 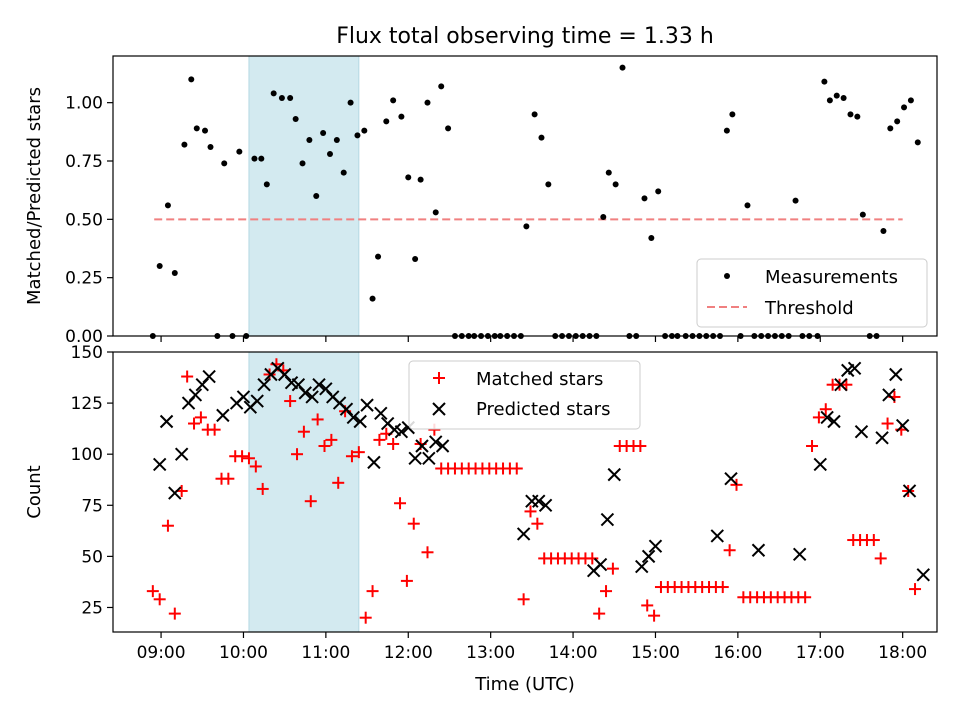 What do you see at coordinates (325, 653) in the screenshot?
I see `x-tick-label: 11:00` at bounding box center [325, 653].